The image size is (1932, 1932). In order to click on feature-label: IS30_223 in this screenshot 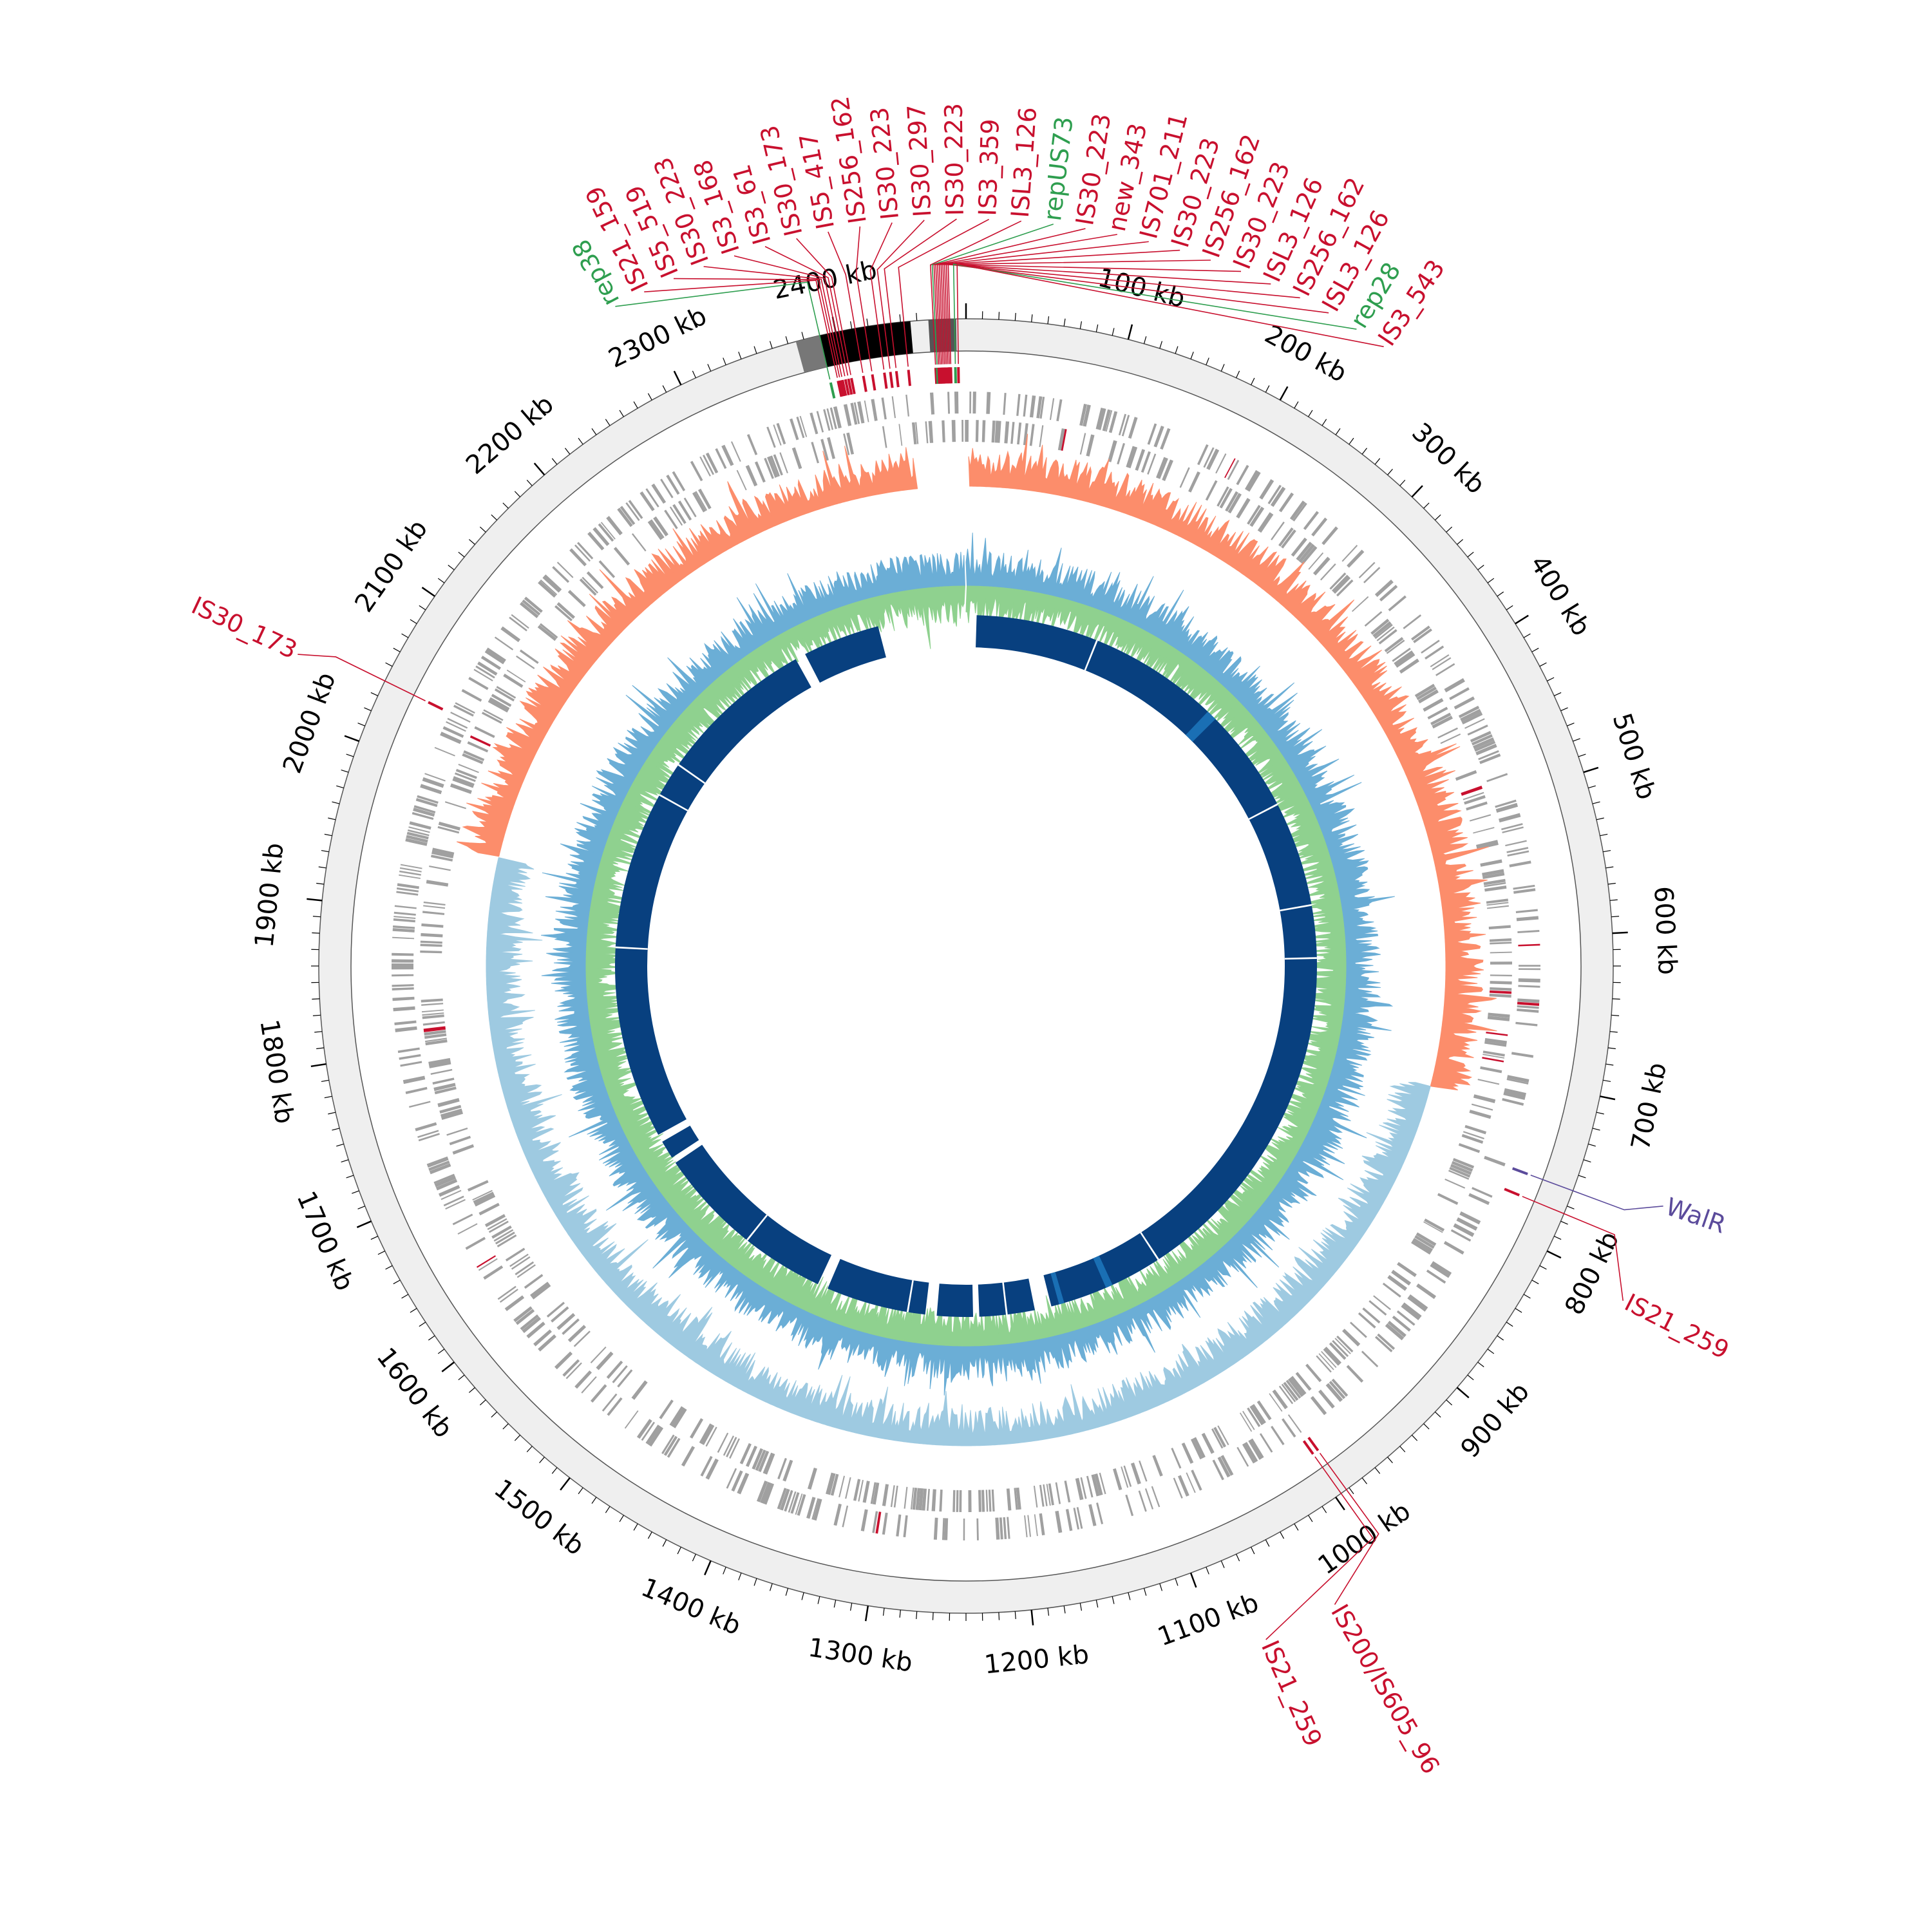, I will do `click(884, 163)`.